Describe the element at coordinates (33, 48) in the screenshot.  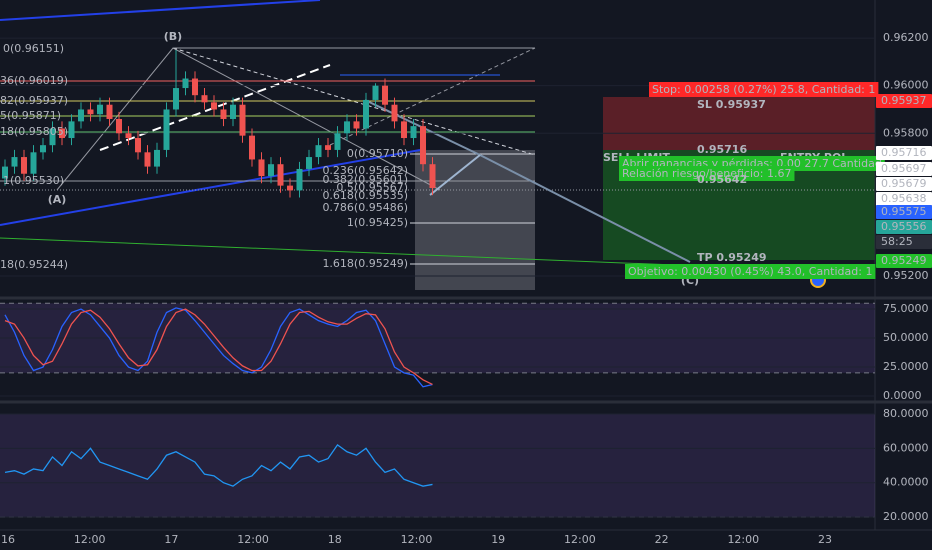
I see `annotation: 0(0.96151)` at that location.